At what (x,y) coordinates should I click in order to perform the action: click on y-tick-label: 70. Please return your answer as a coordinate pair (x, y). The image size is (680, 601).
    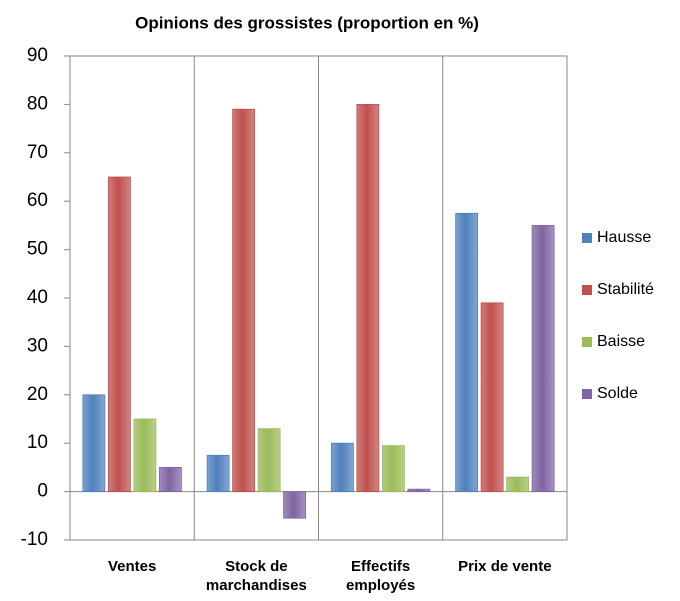
    Looking at the image, I should click on (37, 152).